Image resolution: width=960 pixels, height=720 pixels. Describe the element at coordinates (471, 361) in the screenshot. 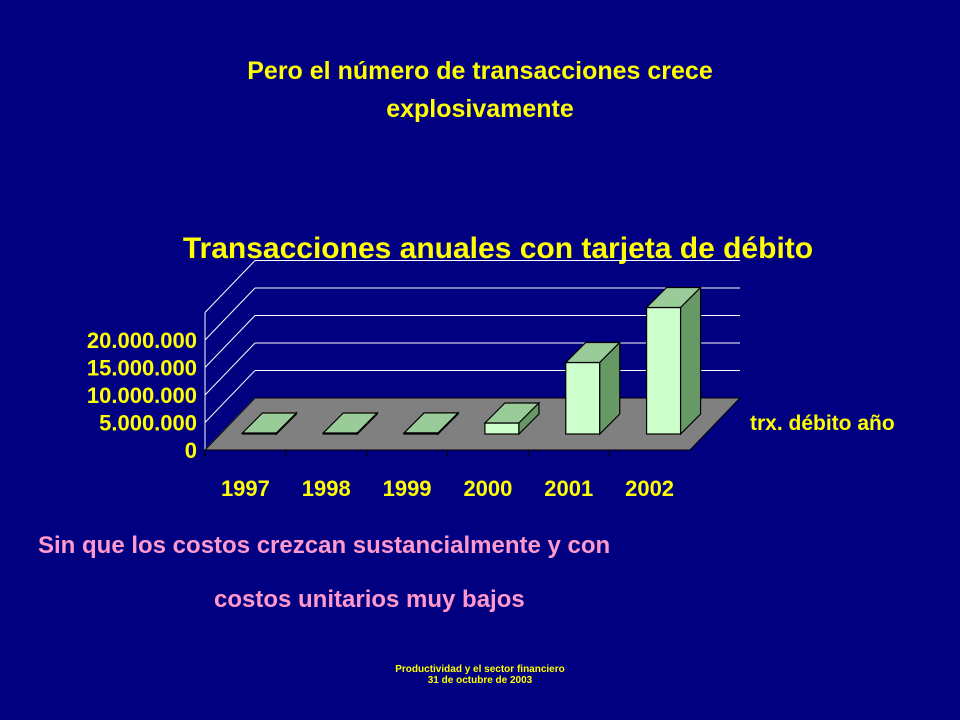

I see `chart-bars` at that location.